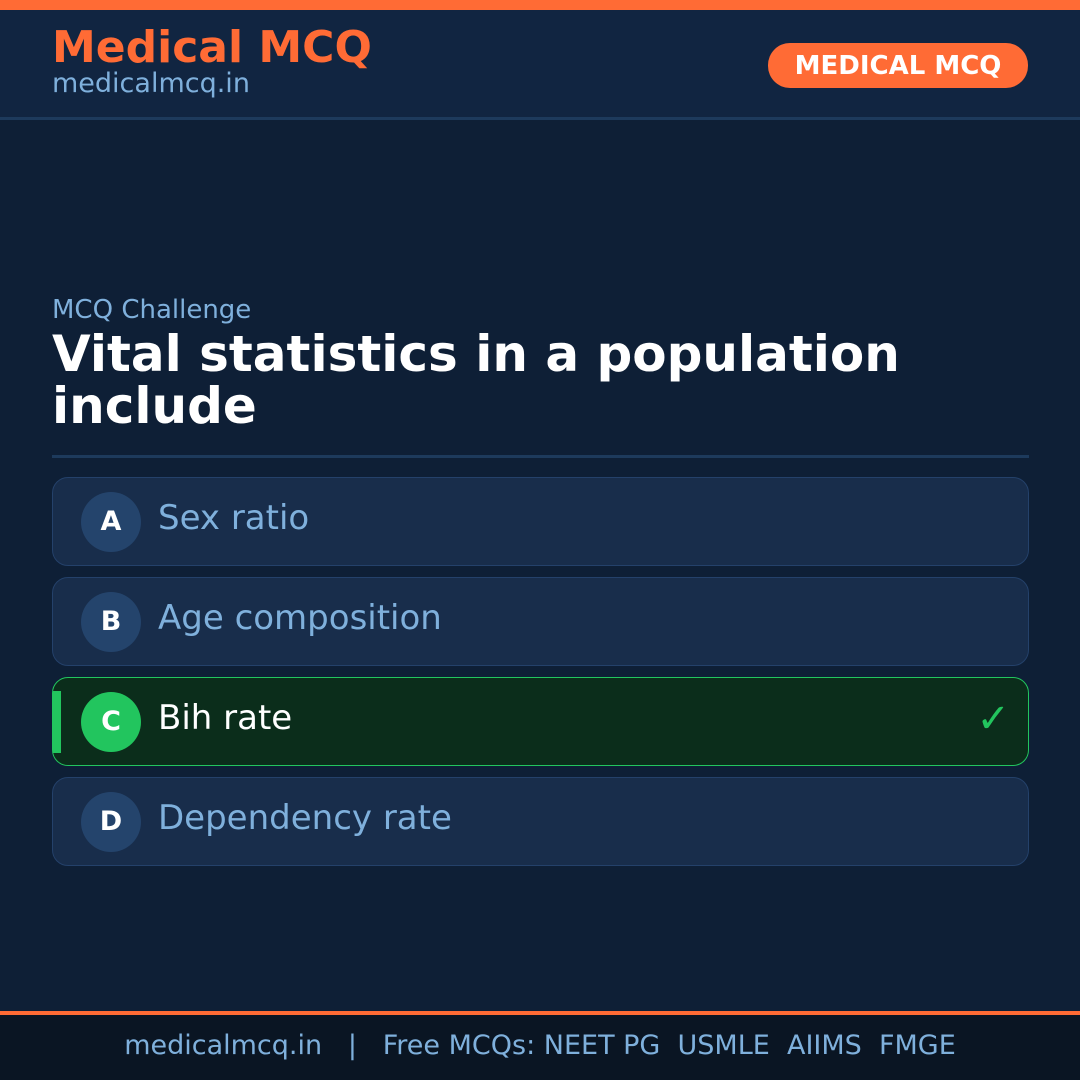 Image resolution: width=1080 pixels, height=1080 pixels. What do you see at coordinates (540, 821) in the screenshot?
I see `option-d: D Dependency rate` at bounding box center [540, 821].